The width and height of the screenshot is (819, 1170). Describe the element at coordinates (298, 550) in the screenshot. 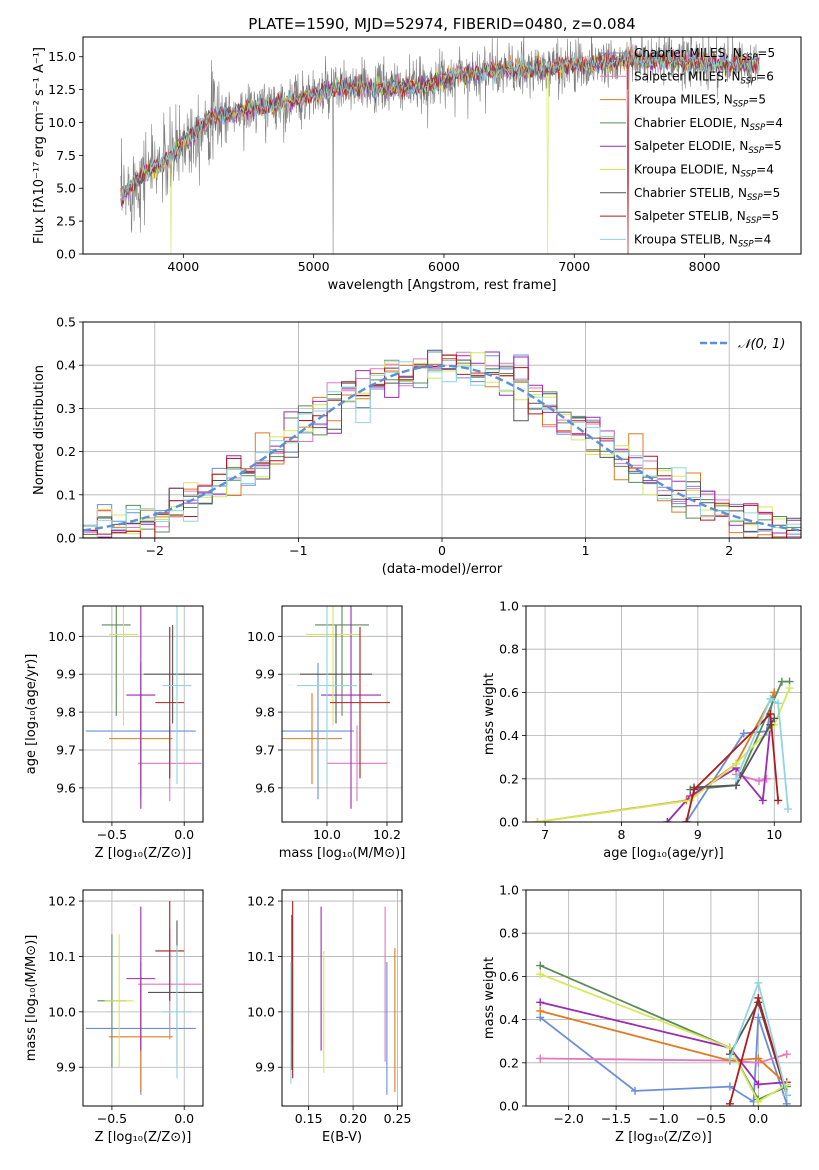

I see `x-tick-label: −1` at that location.